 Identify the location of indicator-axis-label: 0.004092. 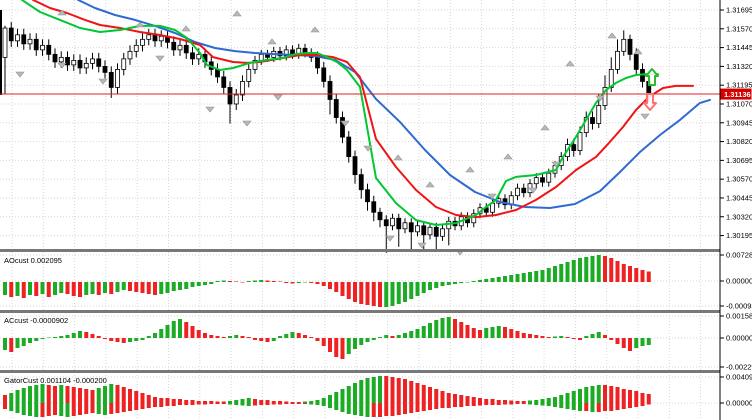
(739, 377).